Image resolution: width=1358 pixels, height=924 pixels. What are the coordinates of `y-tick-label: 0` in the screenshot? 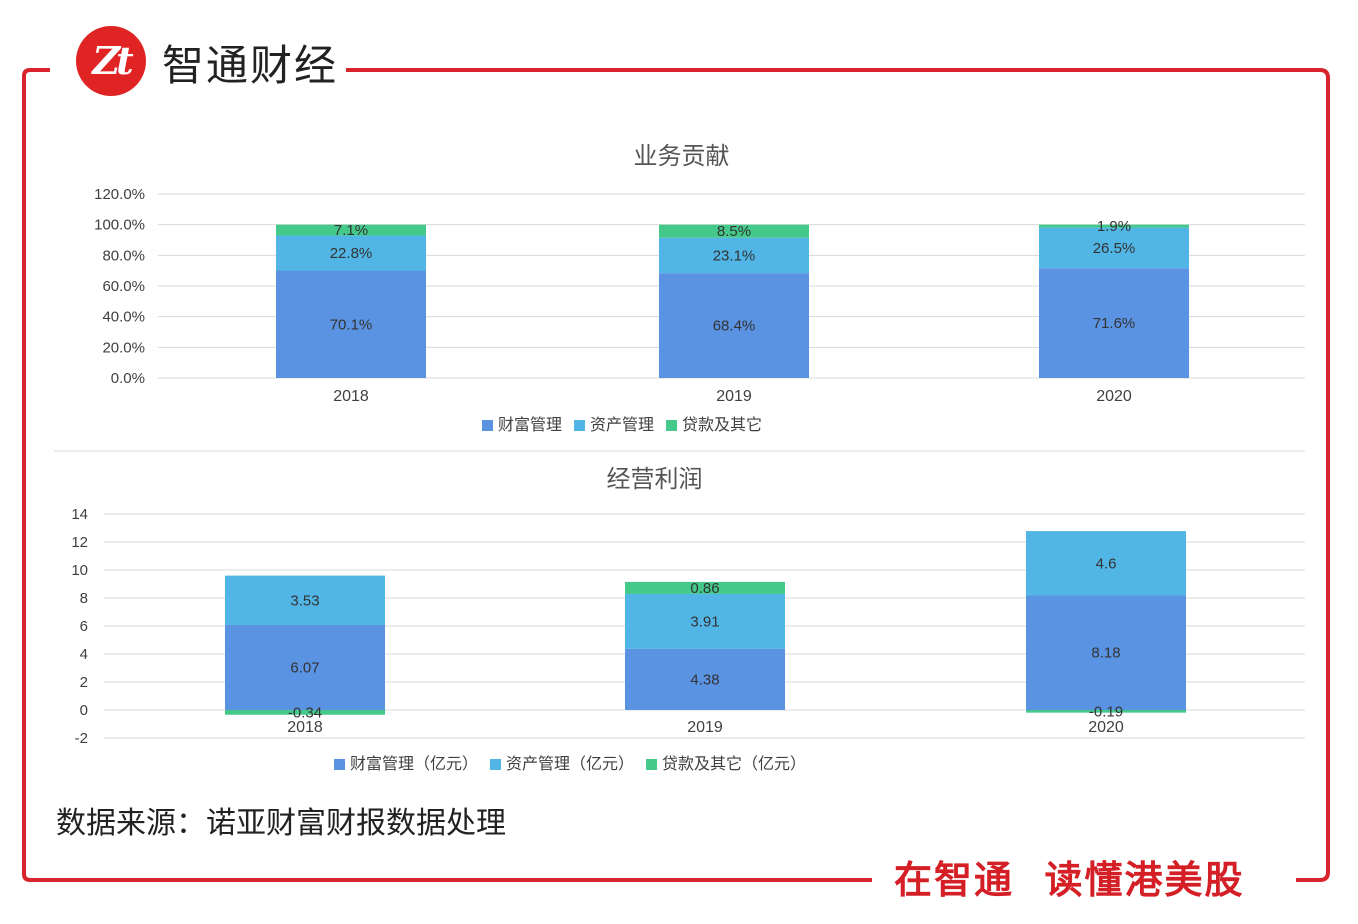 It's located at (84, 710).